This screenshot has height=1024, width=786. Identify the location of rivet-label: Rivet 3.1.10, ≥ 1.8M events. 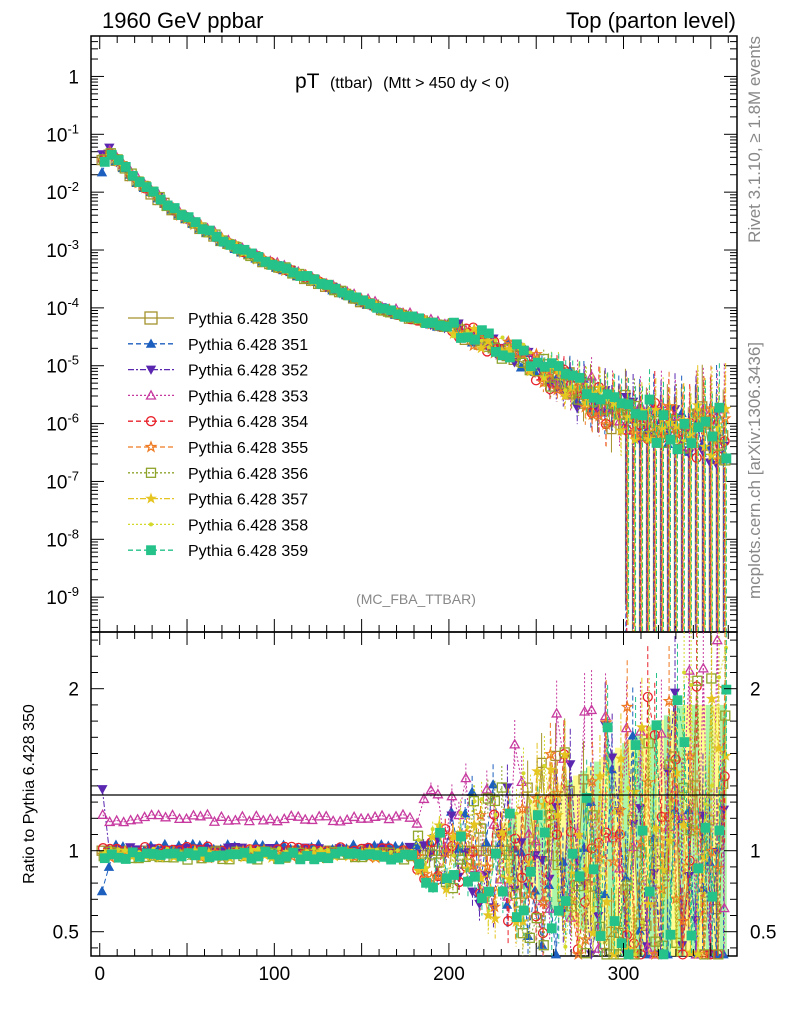
(754, 139).